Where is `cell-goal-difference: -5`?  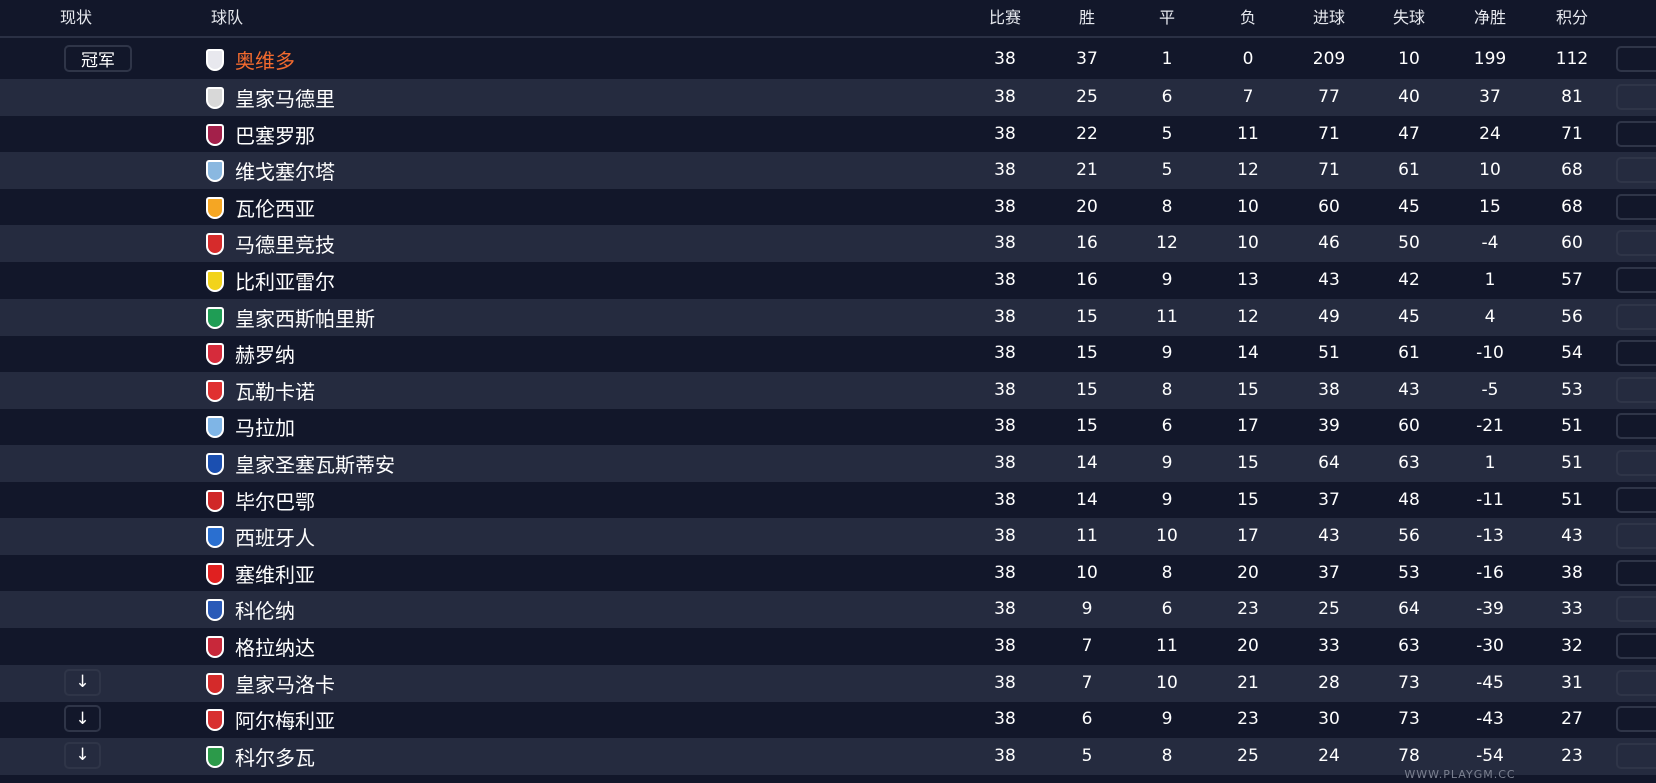
cell-goal-difference: -5 is located at coordinates (1490, 389).